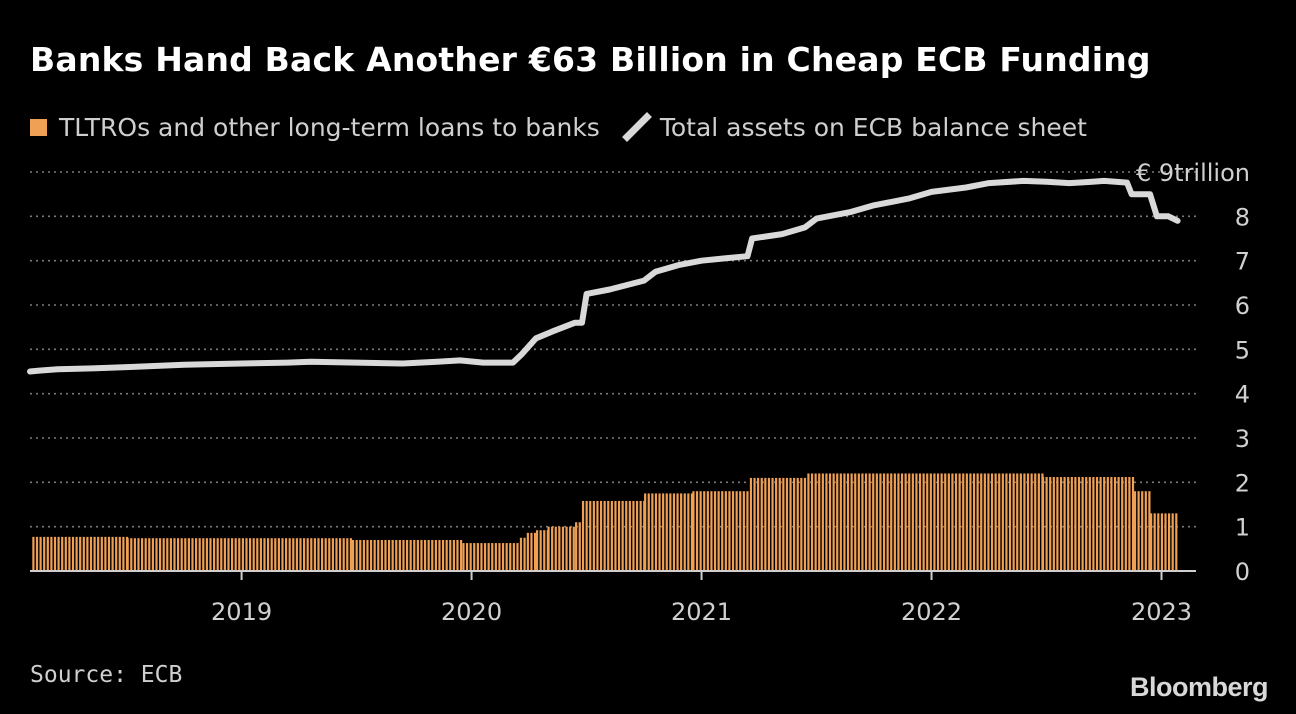 The width and height of the screenshot is (1296, 714). Describe the element at coordinates (605, 522) in the screenshot. I see `bars` at that location.